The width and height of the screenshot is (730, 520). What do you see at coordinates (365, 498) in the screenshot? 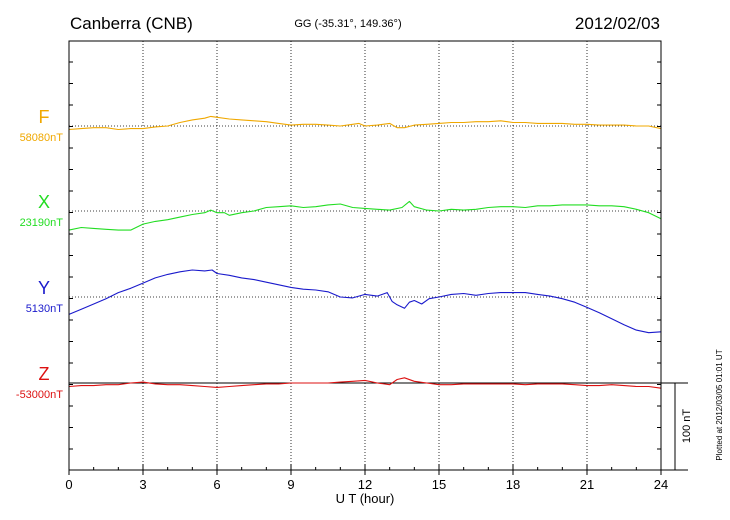
I see `x-axis-label: U T (hour)` at bounding box center [365, 498].